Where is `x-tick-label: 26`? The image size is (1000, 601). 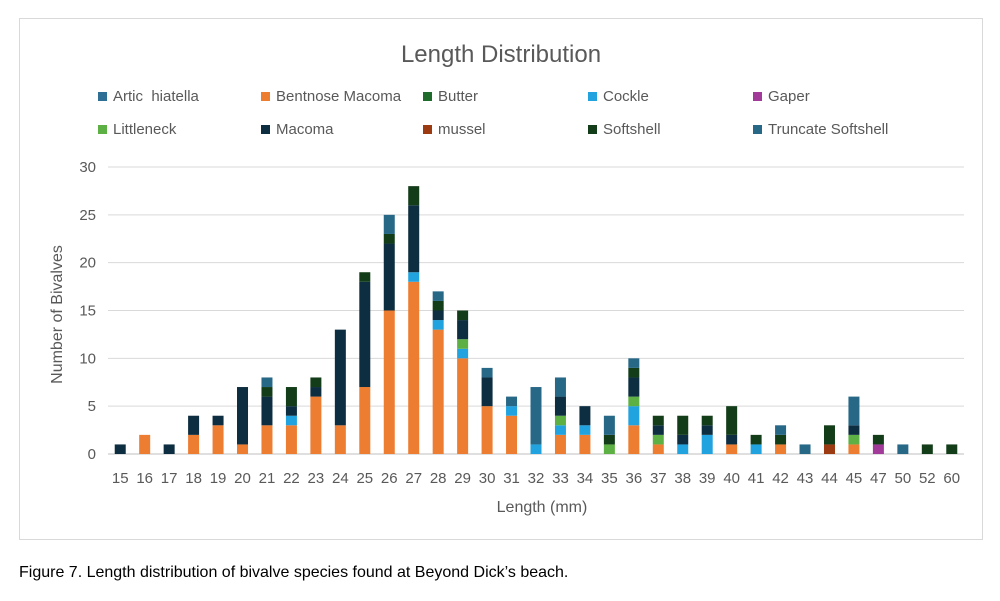 x-tick-label: 26 is located at coordinates (389, 478).